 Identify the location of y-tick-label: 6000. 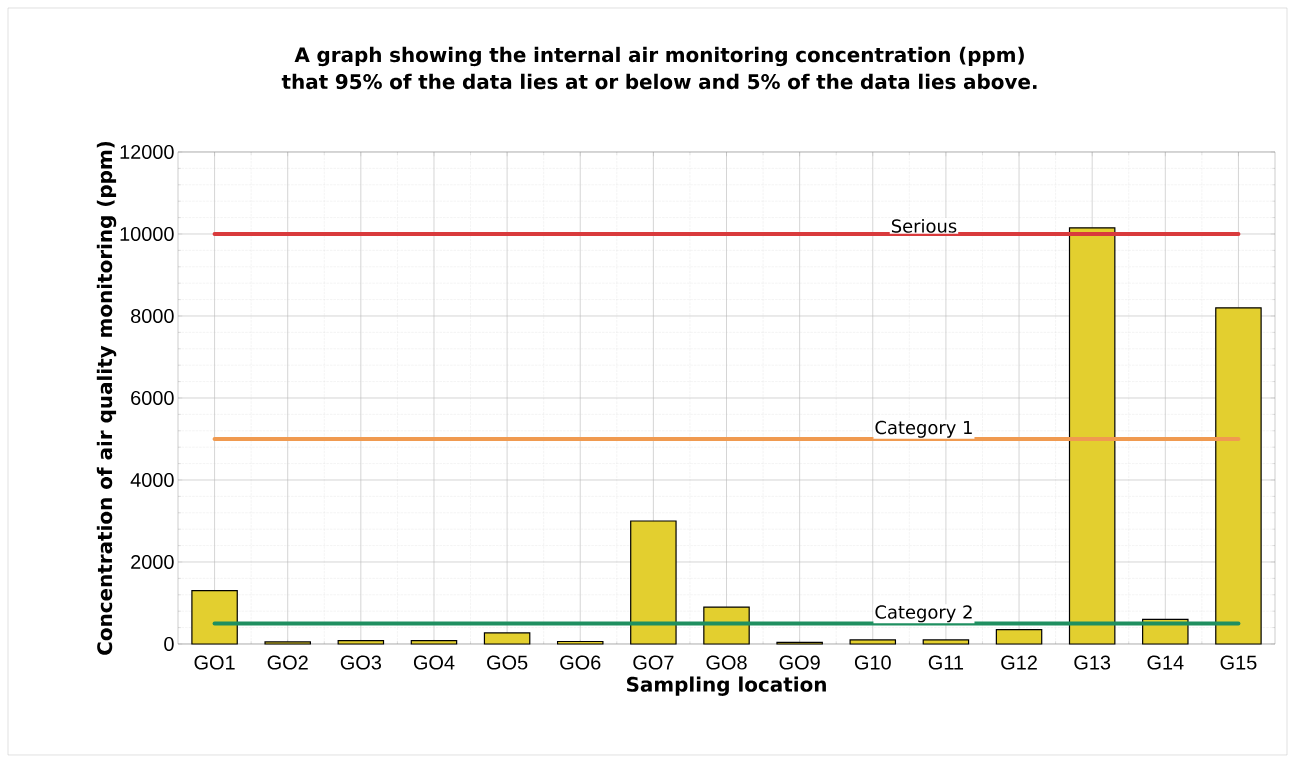
(152, 398).